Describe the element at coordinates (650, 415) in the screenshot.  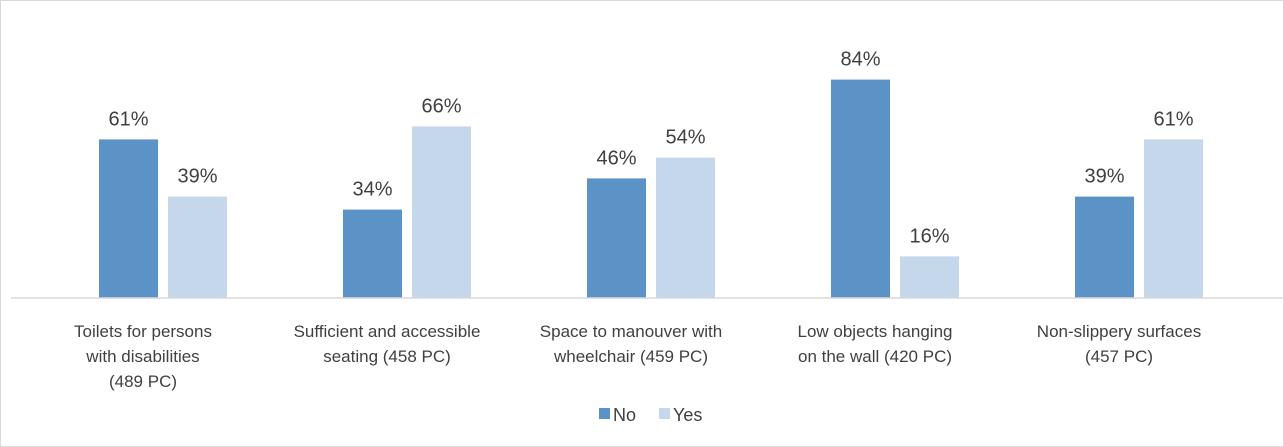
I see `legend: No Yes` at that location.